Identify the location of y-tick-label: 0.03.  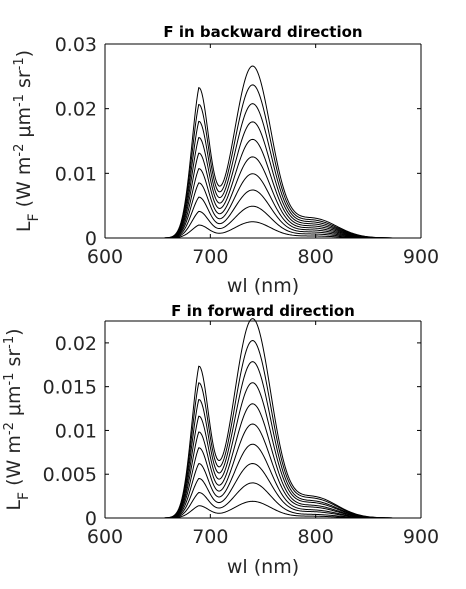
(76, 45).